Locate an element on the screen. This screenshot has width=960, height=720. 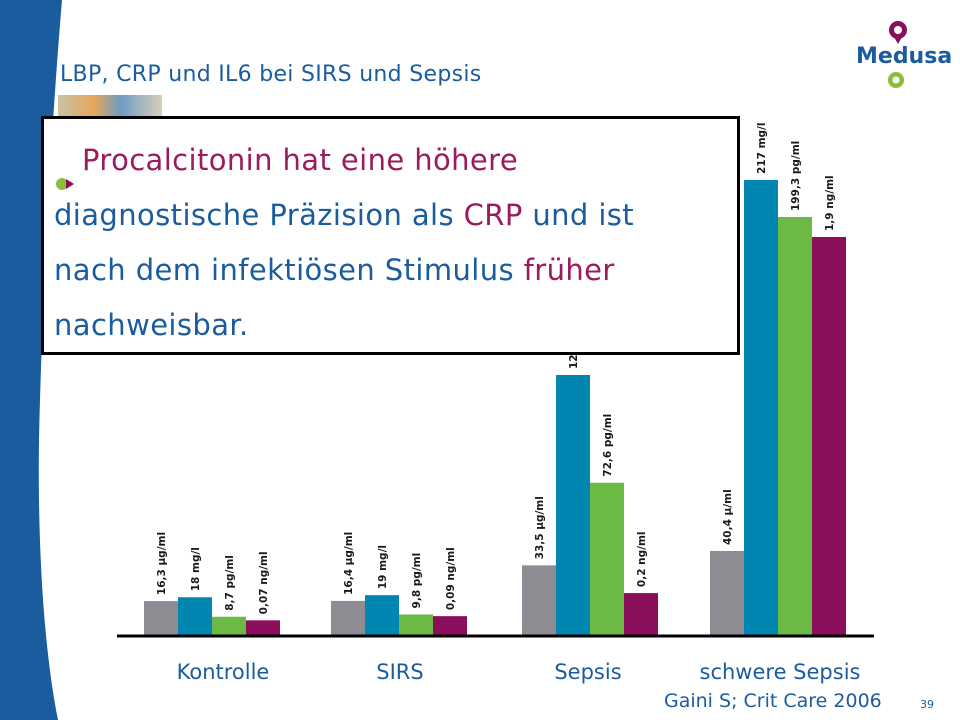
data-label-s1-schwere-sepsis: 40,4 µ/ml is located at coordinates (728, 517).